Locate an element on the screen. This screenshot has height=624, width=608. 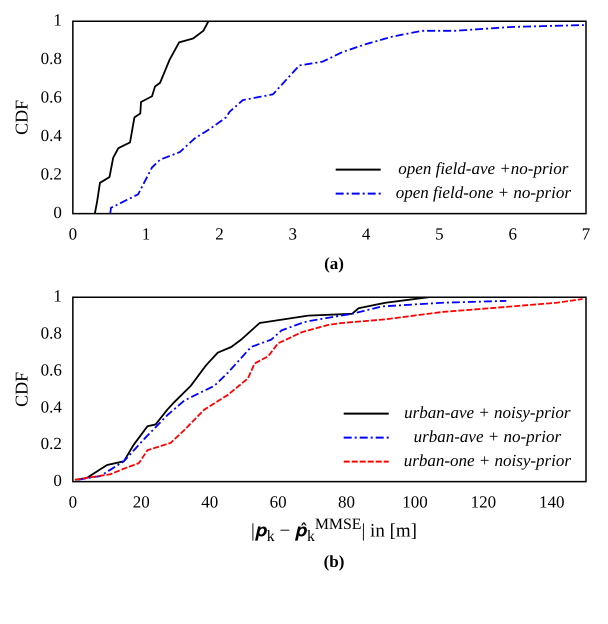
legend-label: urban-ave + noisy-prior is located at coordinates (487, 412).